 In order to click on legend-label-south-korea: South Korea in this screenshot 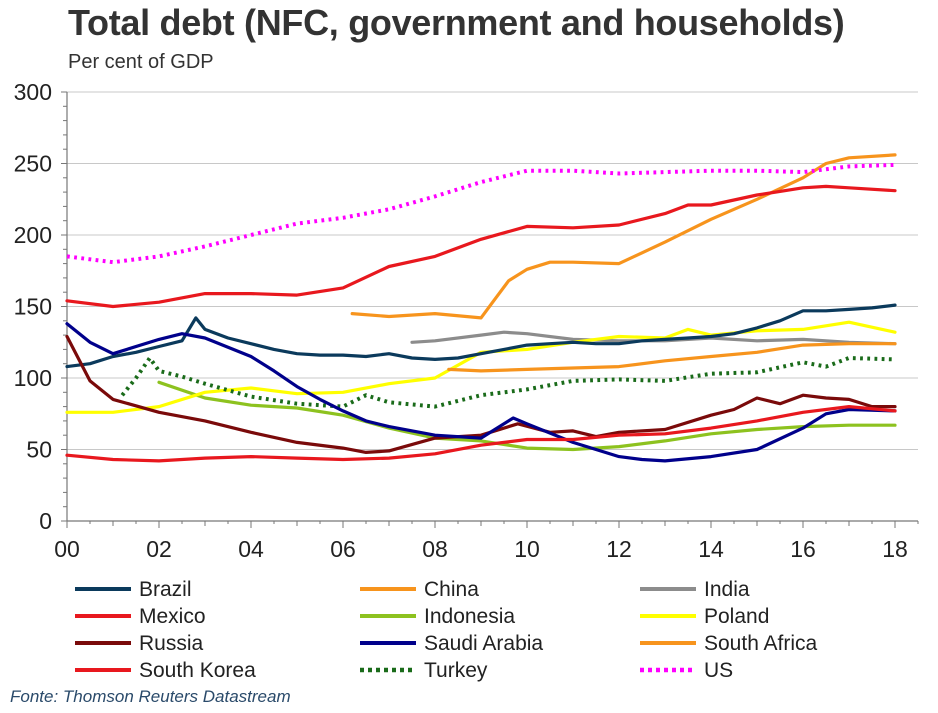, I will do `click(197, 670)`.